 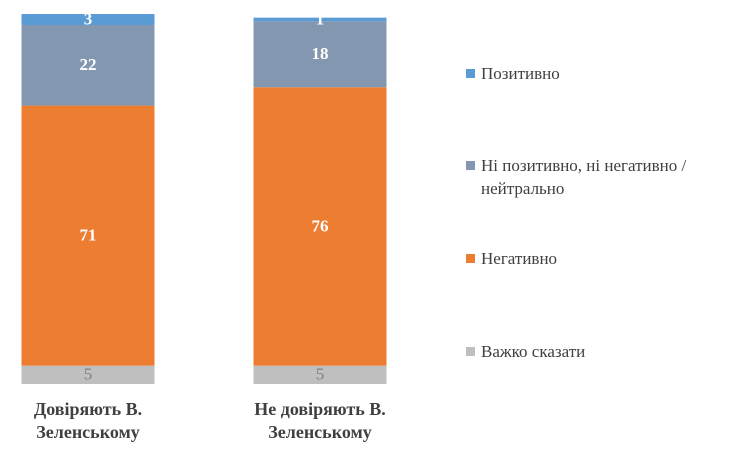 I want to click on legend-item: Ні позитивно, ні негативно / нейтрально, so click(x=598, y=177).